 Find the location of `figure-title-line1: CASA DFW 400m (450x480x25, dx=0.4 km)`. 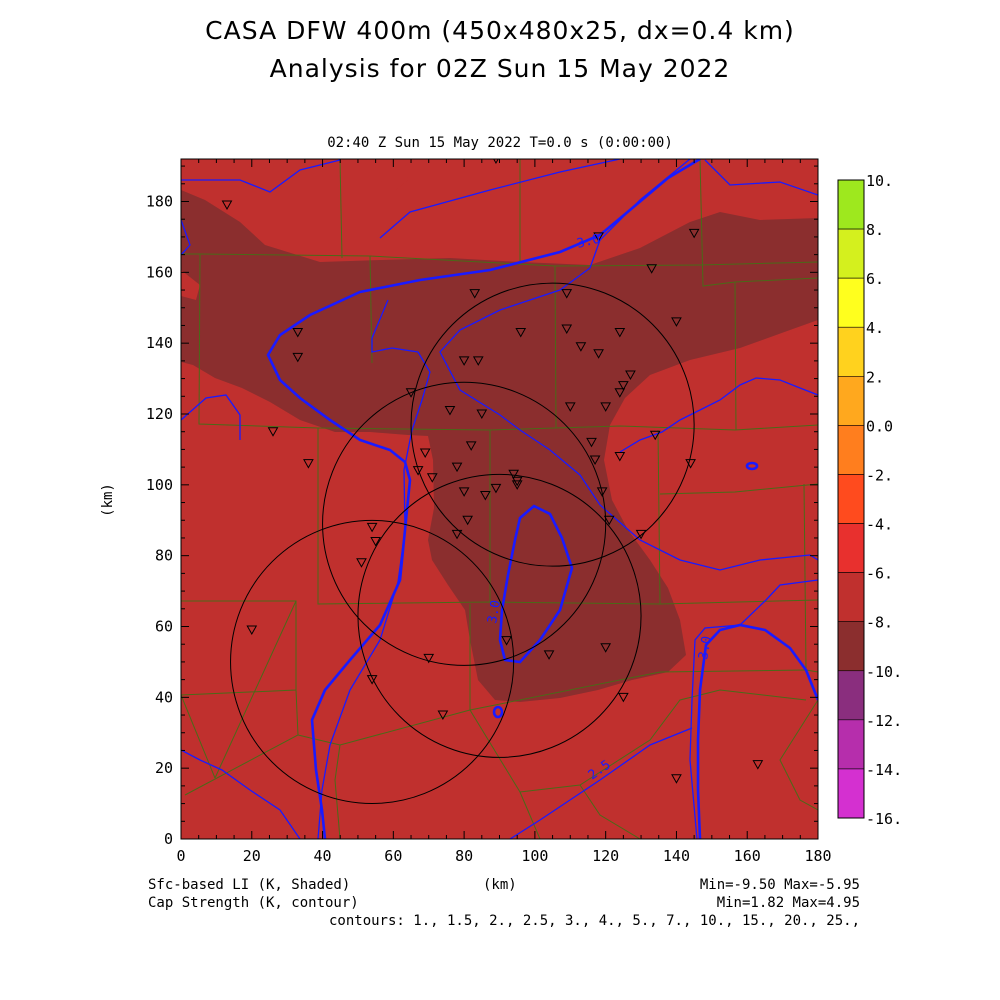

figure-title-line1: CASA DFW 400m (450x480x25, dx=0.4 km) is located at coordinates (500, 30).